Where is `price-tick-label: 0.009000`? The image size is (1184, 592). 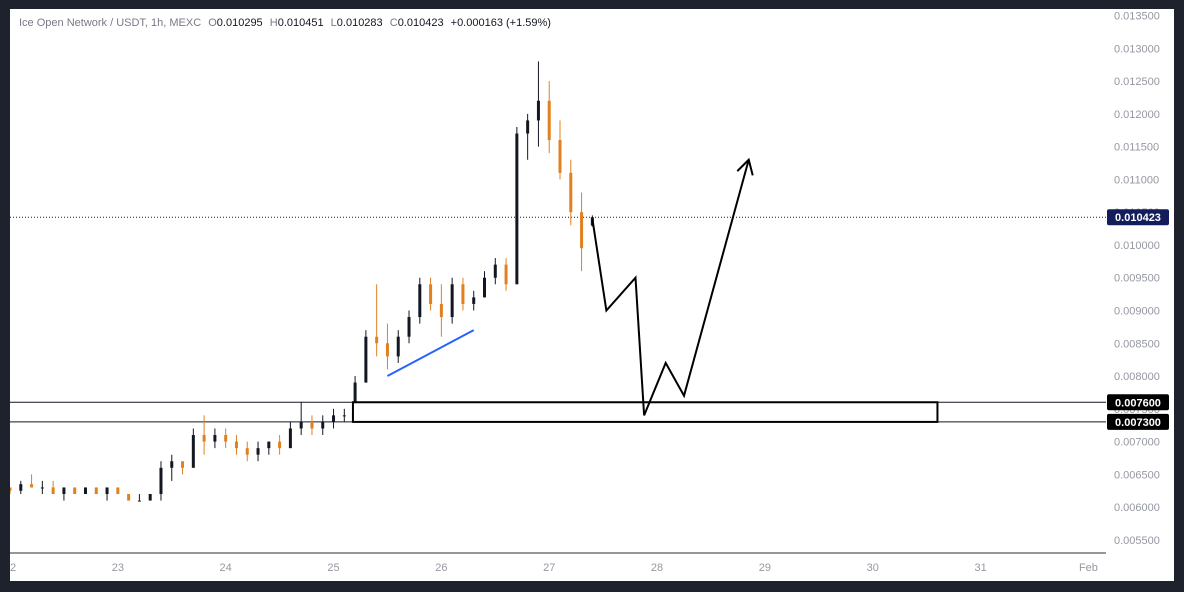 price-tick-label: 0.009000 is located at coordinates (1137, 311).